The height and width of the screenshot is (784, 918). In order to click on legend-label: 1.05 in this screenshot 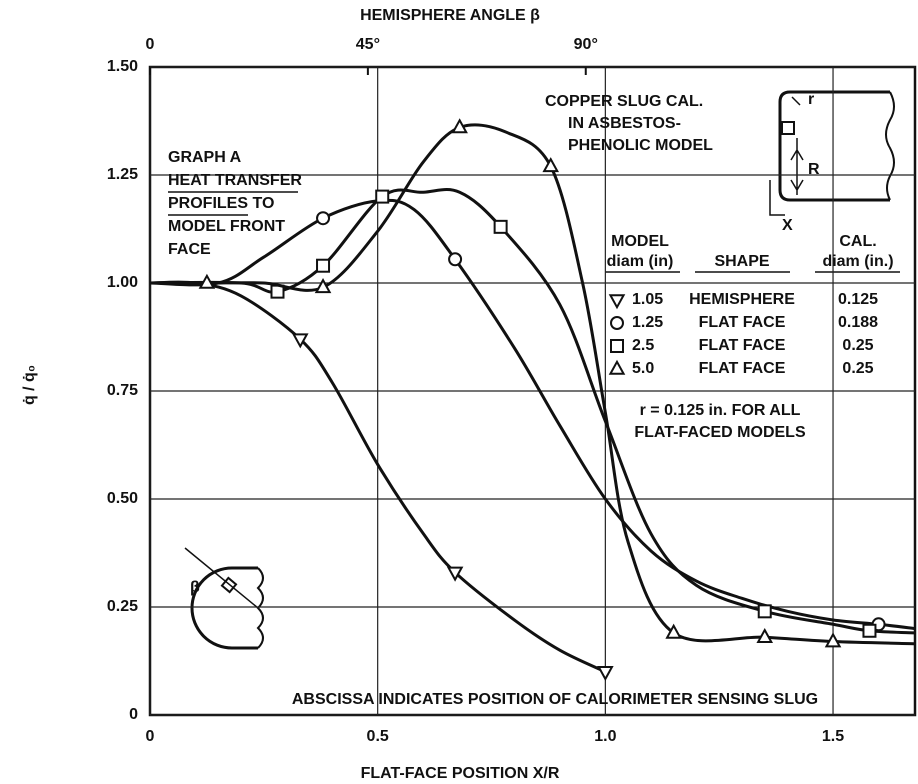, I will do `click(647, 299)`.